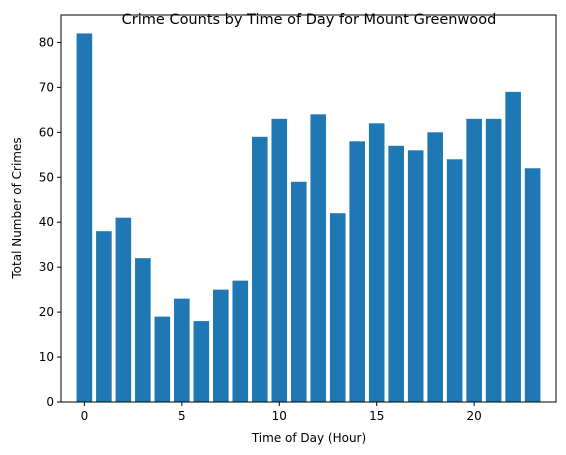  Describe the element at coordinates (17, 208) in the screenshot. I see `y-axis-label: Total Number of Crimes` at that location.